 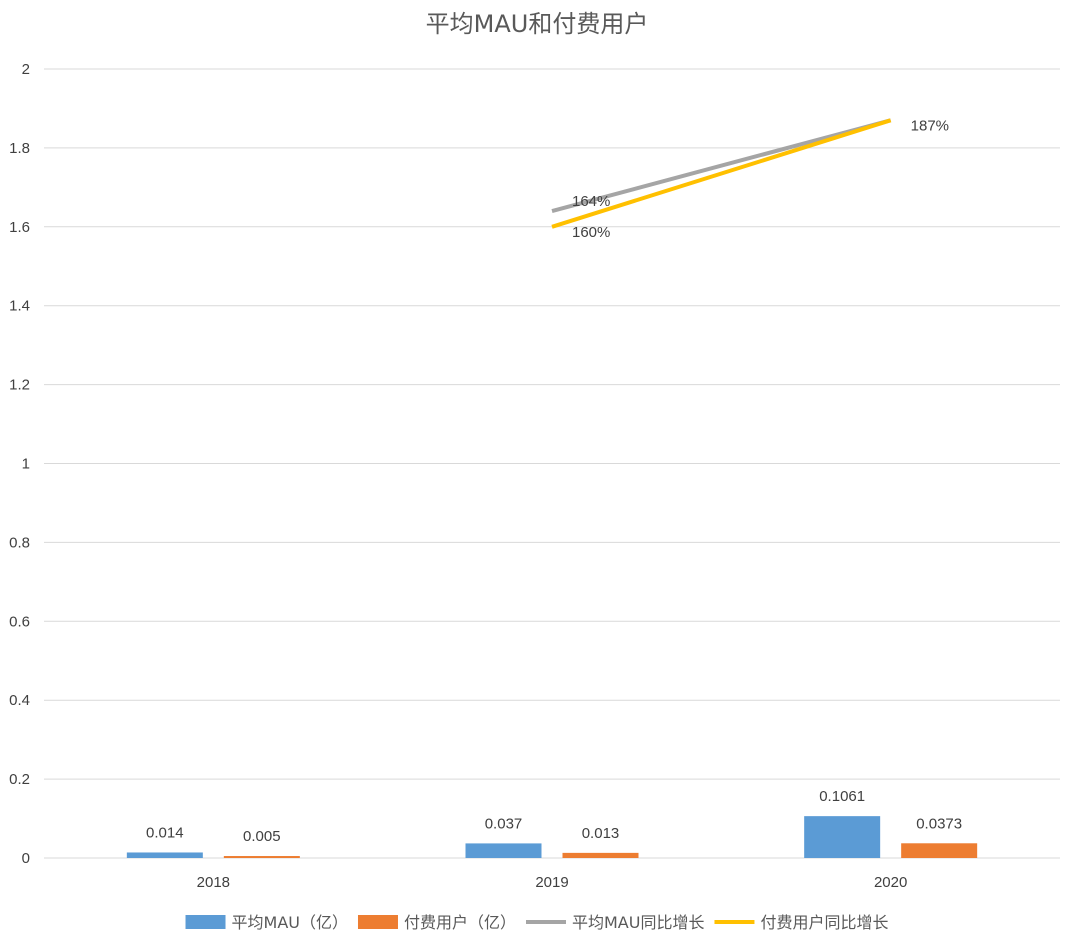 What do you see at coordinates (213, 882) in the screenshot?
I see `x-tick-label: 2018` at bounding box center [213, 882].